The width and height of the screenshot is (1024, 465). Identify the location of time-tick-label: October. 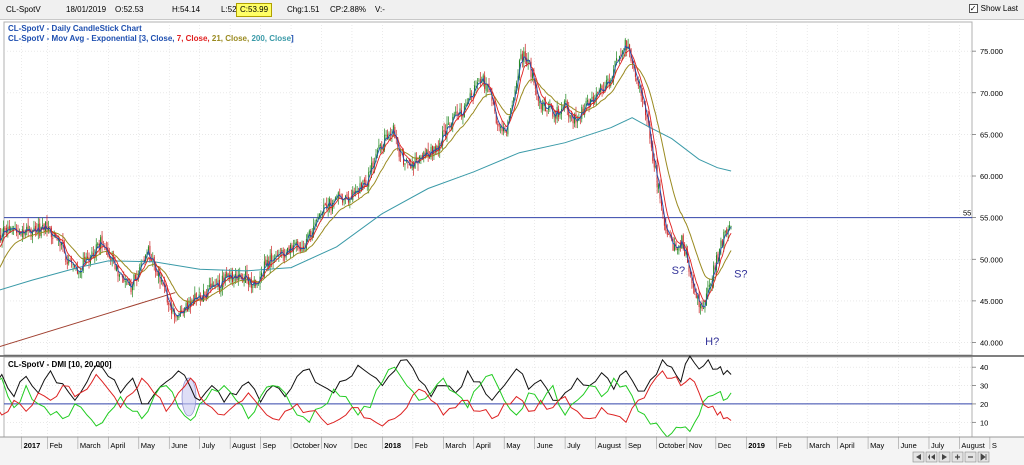
(671, 445).